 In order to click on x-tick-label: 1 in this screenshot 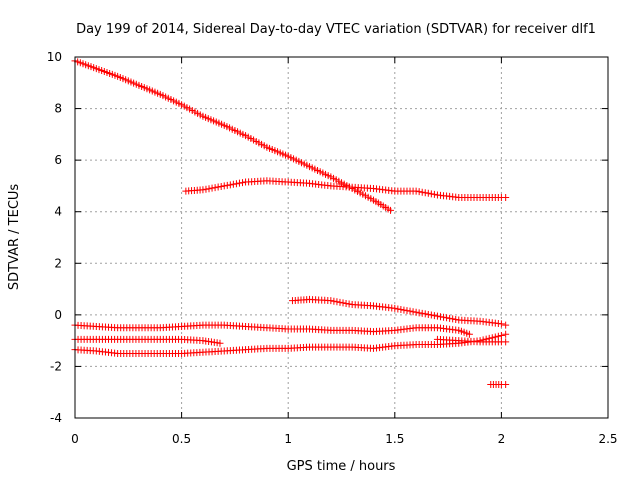, I will do `click(288, 439)`.